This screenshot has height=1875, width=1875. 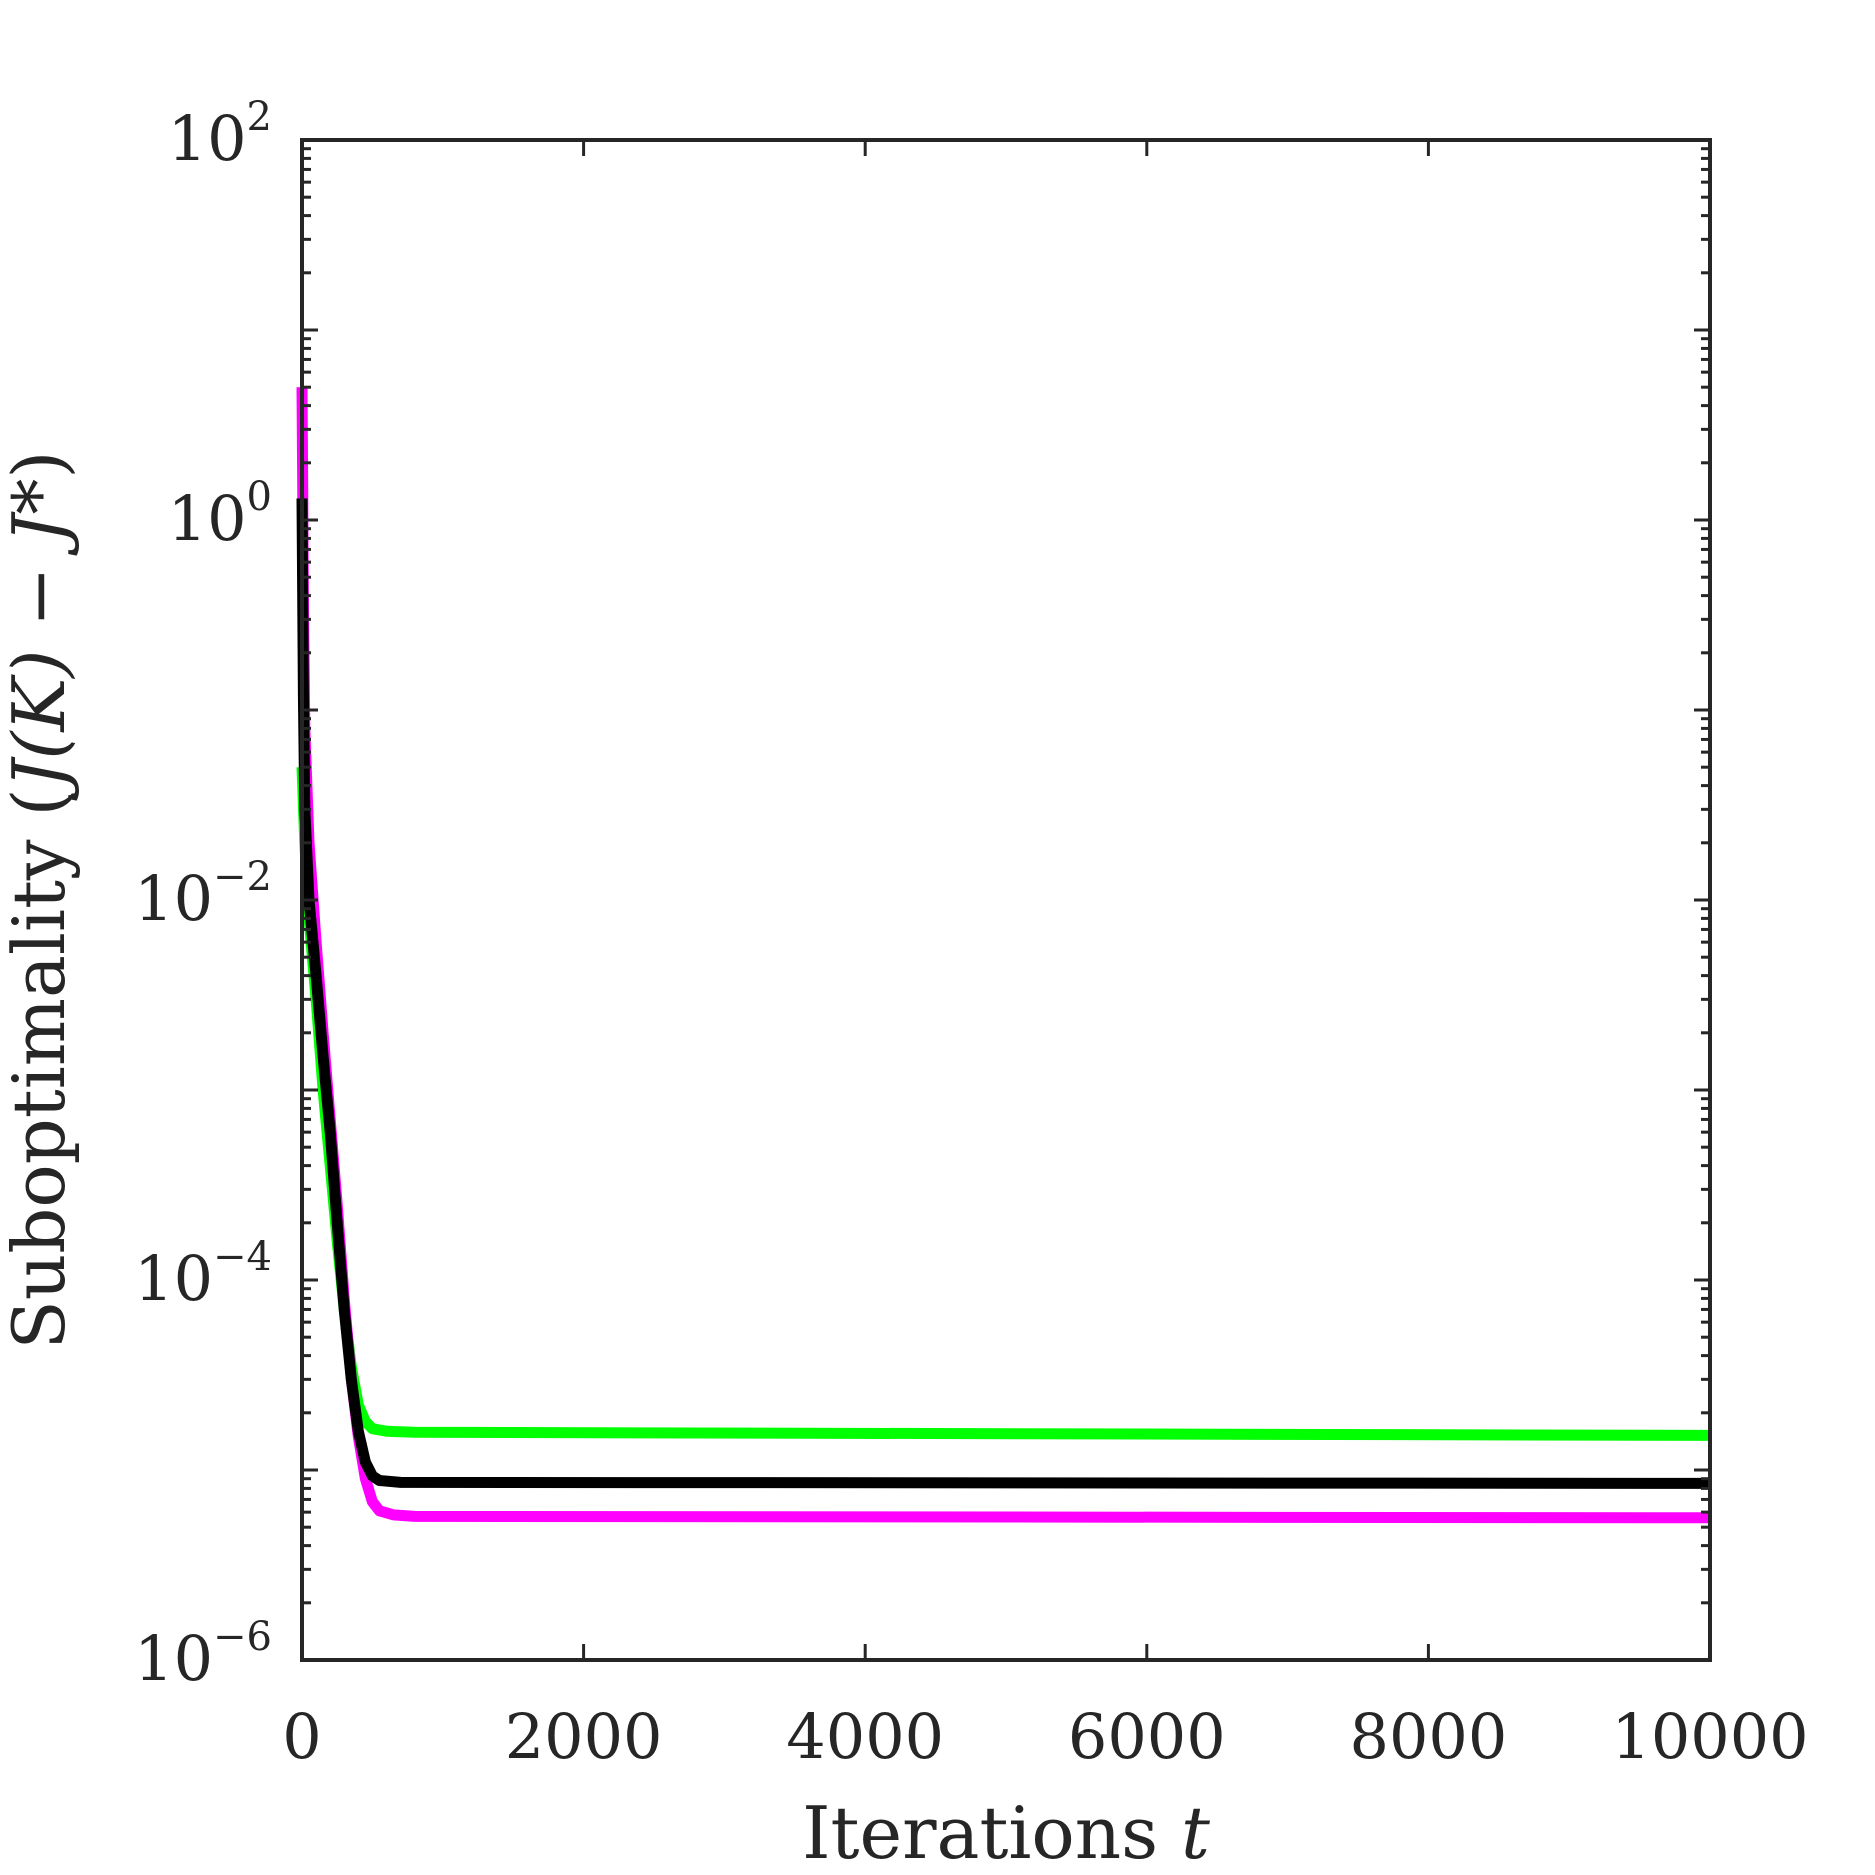 What do you see at coordinates (242, 1257) in the screenshot?
I see `y-tick-exponent: −4` at bounding box center [242, 1257].